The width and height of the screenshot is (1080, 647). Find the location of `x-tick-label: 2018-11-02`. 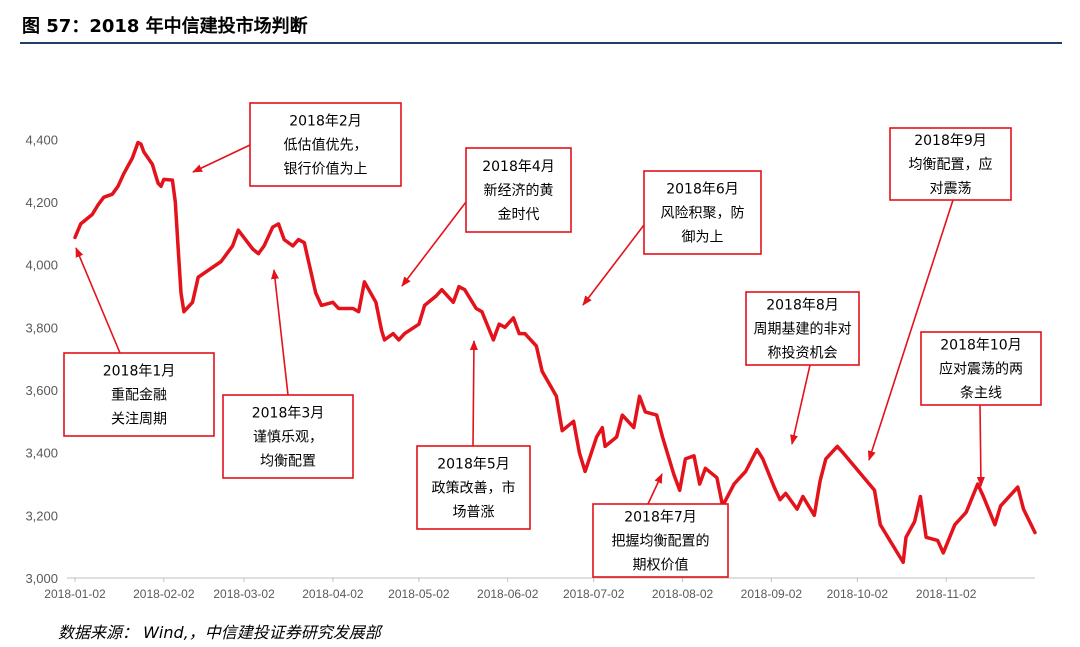

x-tick-label: 2018-11-02 is located at coordinates (946, 594).